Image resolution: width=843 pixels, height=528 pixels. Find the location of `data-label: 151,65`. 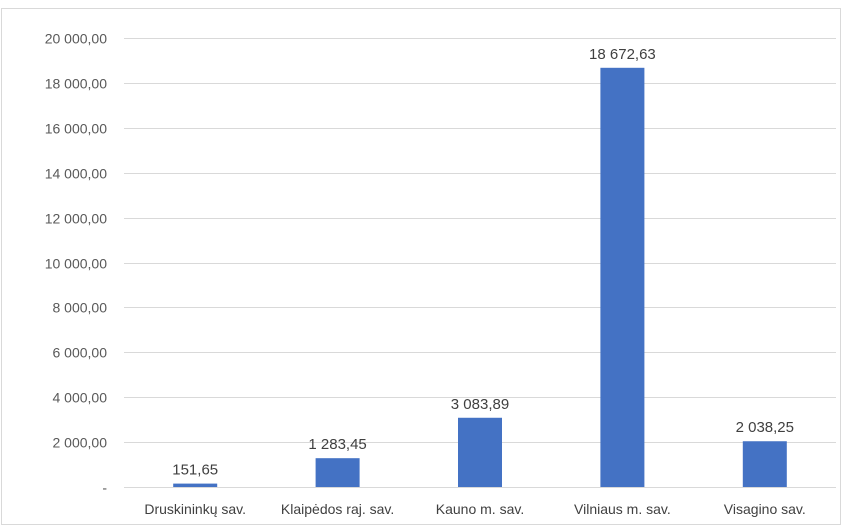

data-label: 151,65 is located at coordinates (195, 470).